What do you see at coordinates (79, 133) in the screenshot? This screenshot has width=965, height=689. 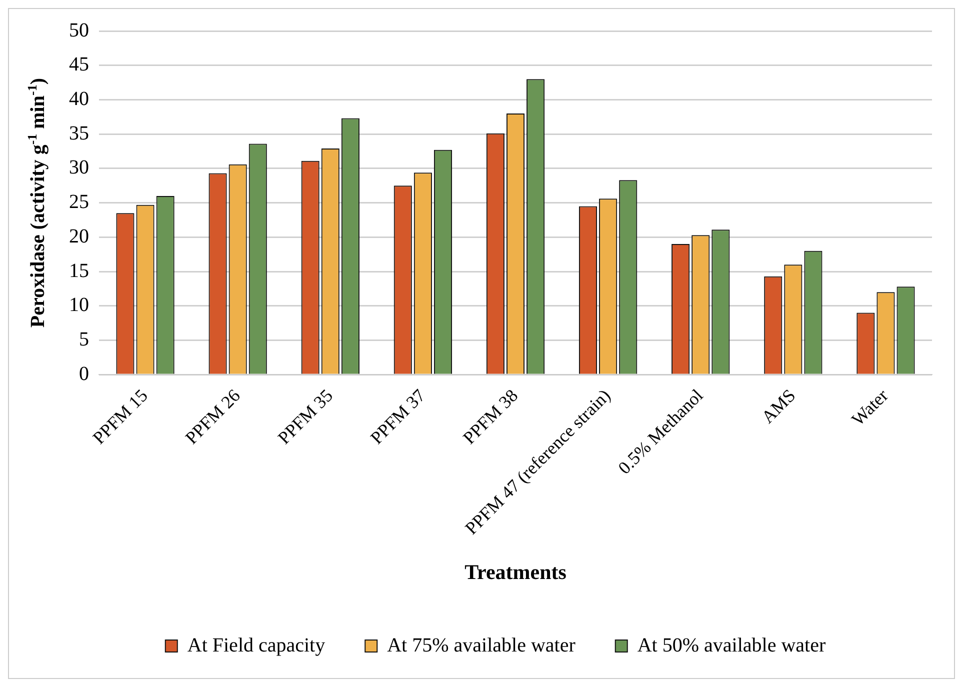 I see `y-tick-label: 35` at bounding box center [79, 133].